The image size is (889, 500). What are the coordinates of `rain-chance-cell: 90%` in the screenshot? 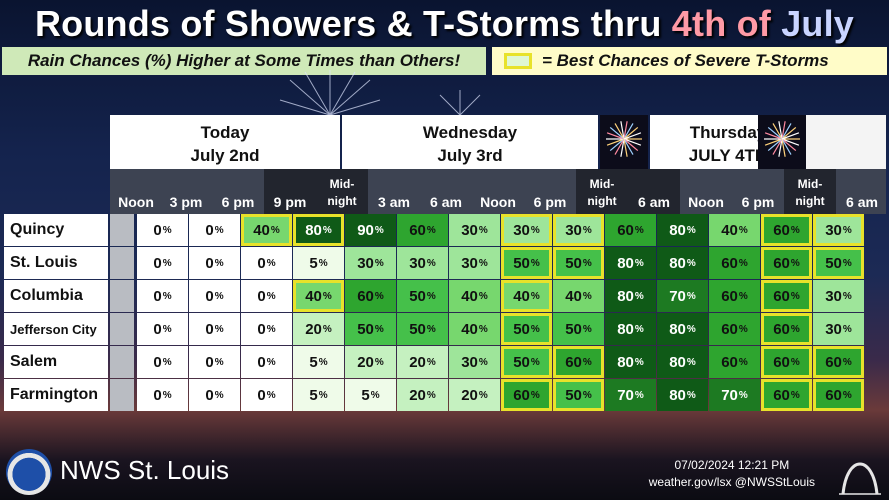 It's located at (370, 230).